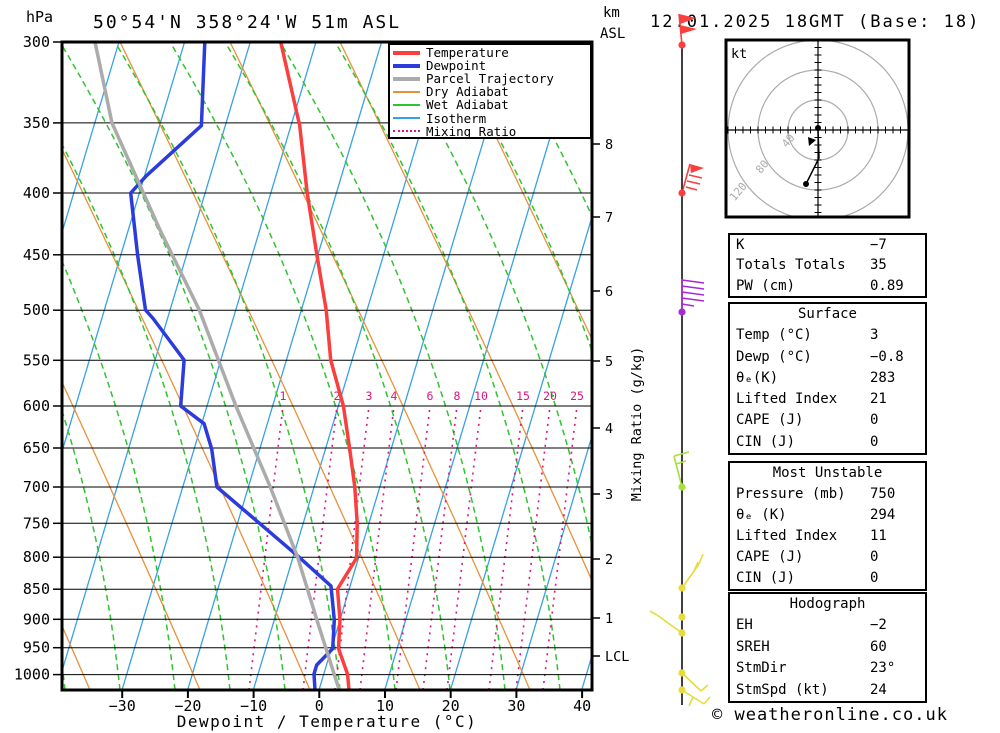 The width and height of the screenshot is (1000, 733). Describe the element at coordinates (806, 184) in the screenshot. I see `hodograph-point` at that location.